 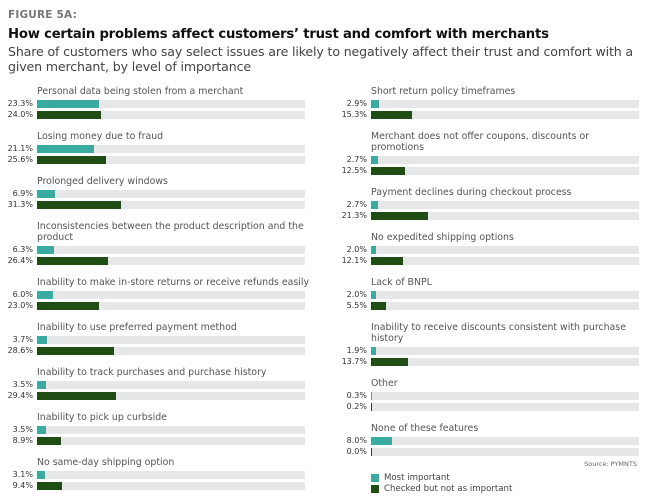 What do you see at coordinates (20, 148) in the screenshot?
I see `value-label: 21.1%` at bounding box center [20, 148].